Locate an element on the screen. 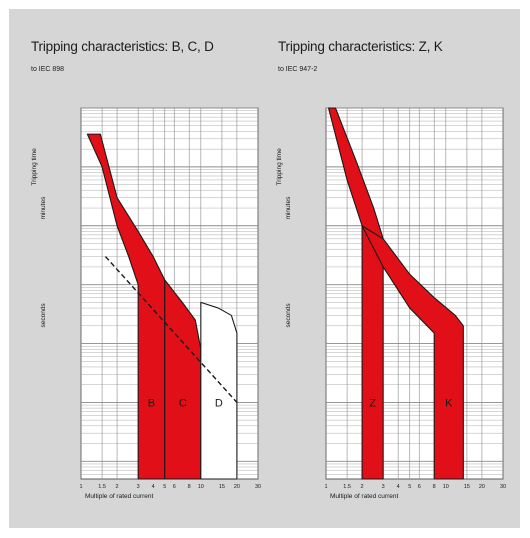  series-label-D: D is located at coordinates (219, 403).